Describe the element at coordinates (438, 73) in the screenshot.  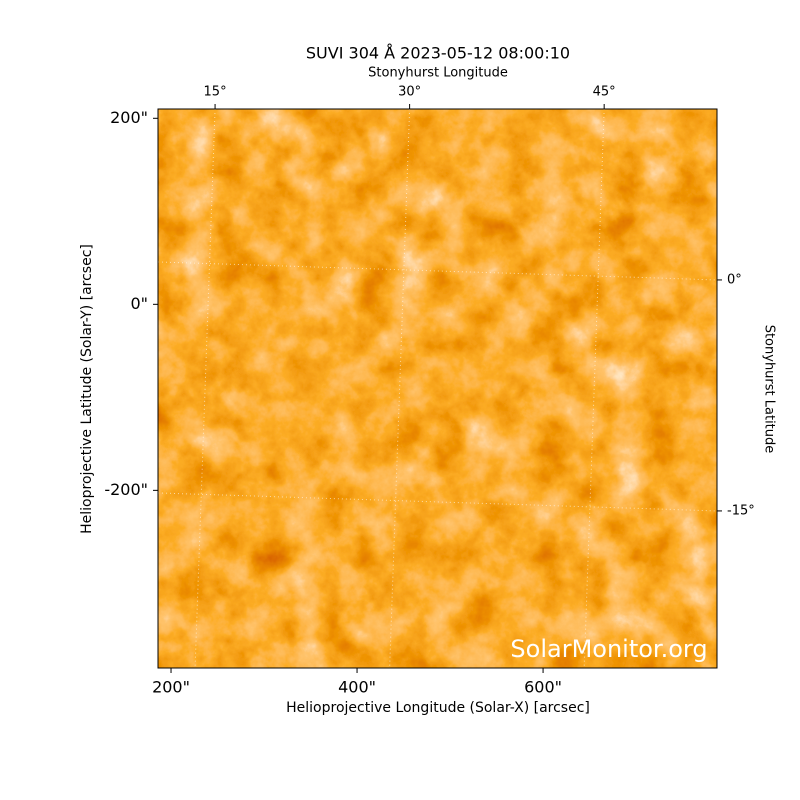
I see `top-axis-label: Stonyhurst Longitude` at that location.